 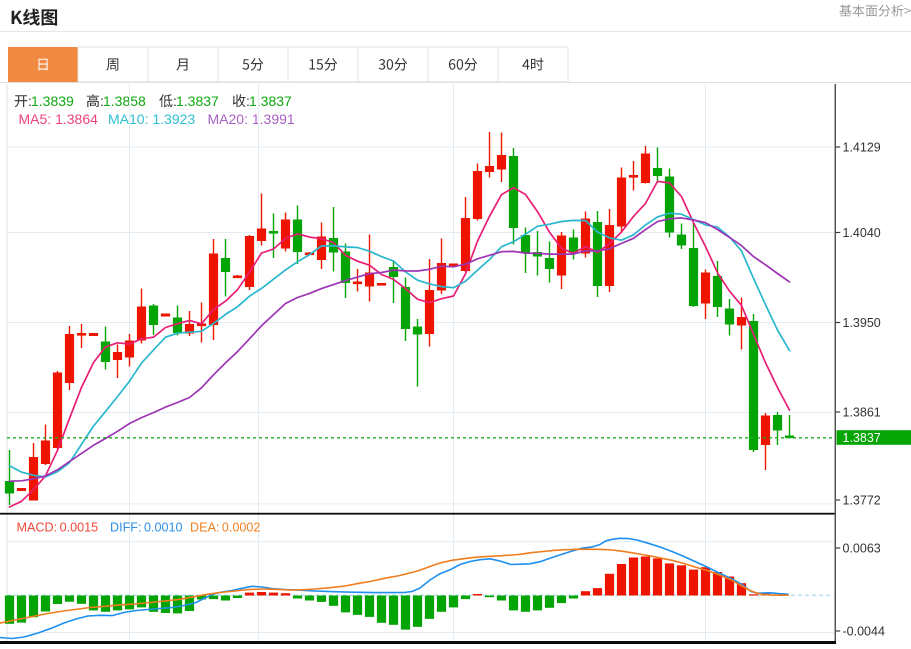 What do you see at coordinates (862, 323) in the screenshot?
I see `svg-text: 1.3950` at bounding box center [862, 323].